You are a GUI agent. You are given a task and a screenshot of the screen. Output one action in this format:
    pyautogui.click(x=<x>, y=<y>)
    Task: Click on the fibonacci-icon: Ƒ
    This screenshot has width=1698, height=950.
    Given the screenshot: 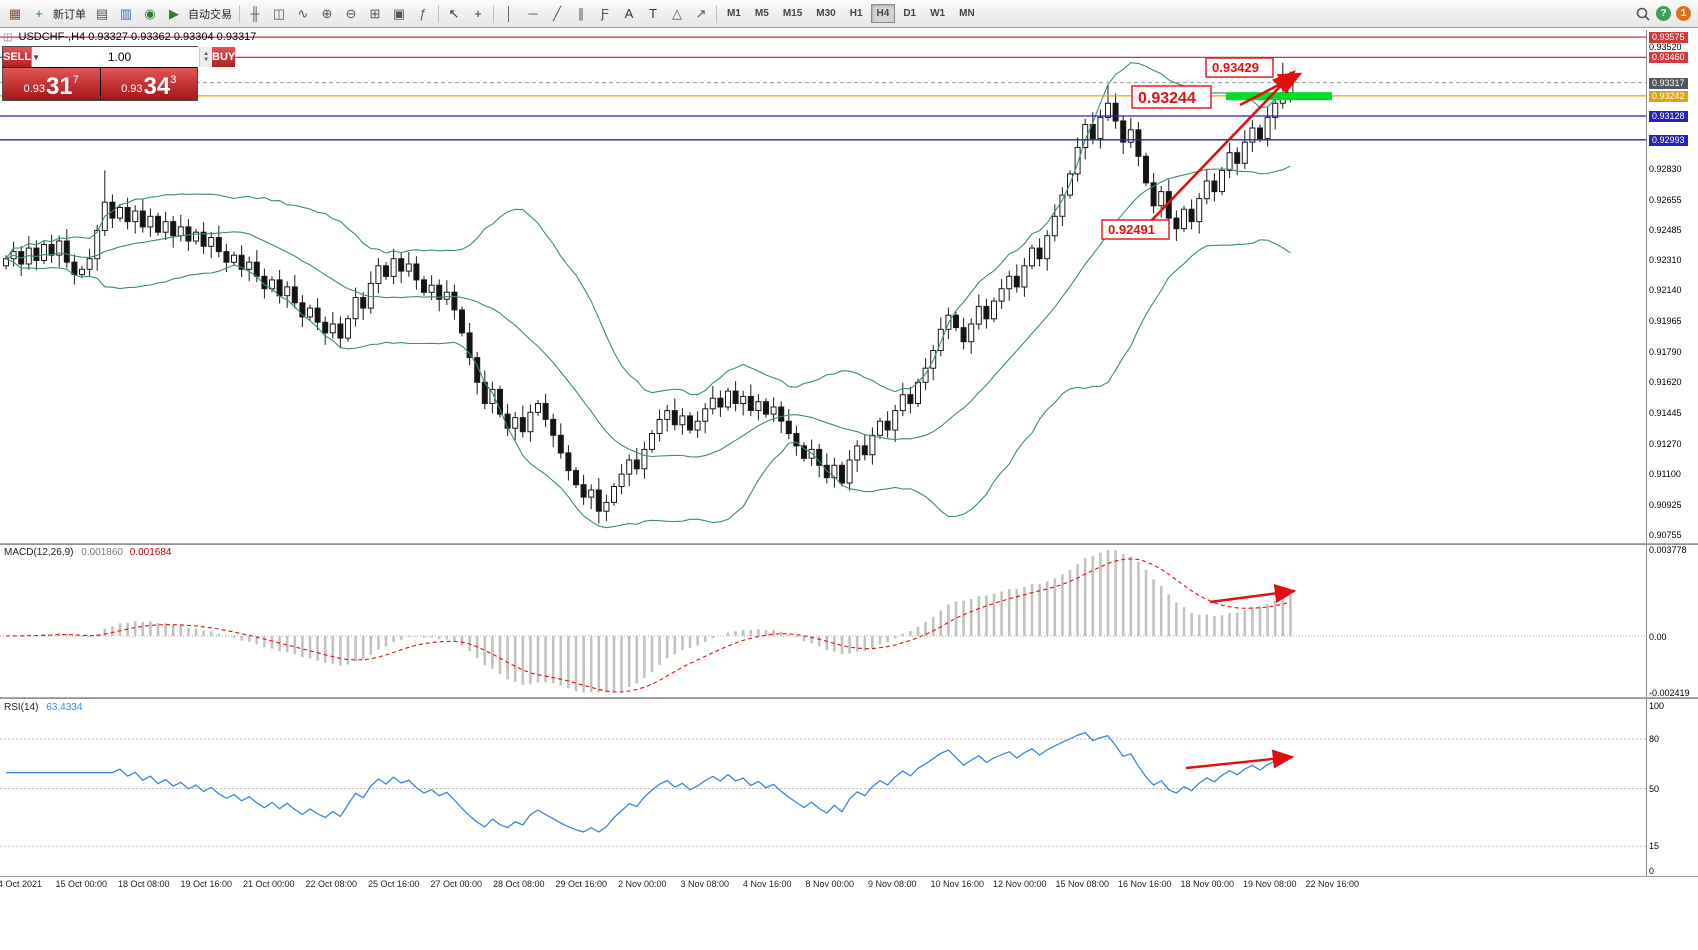 What is the action you would take?
    pyautogui.click(x=605, y=13)
    